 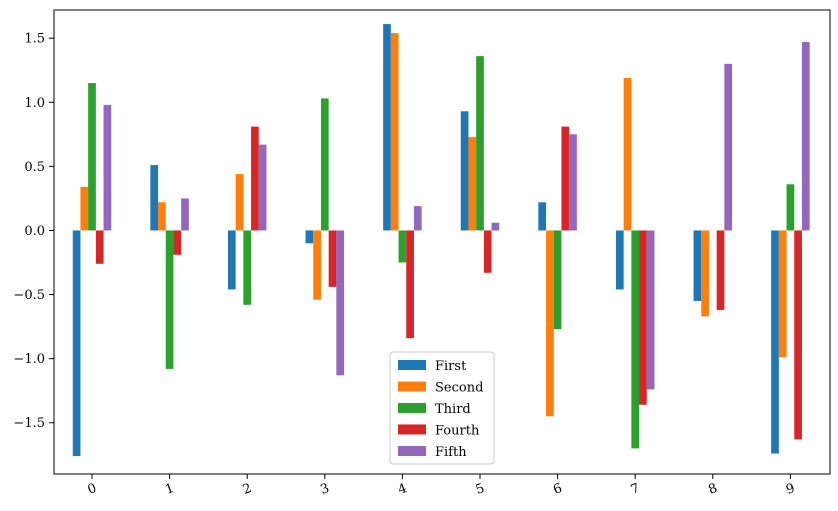 I want to click on y-tick-label: 1.0, so click(x=34, y=103).